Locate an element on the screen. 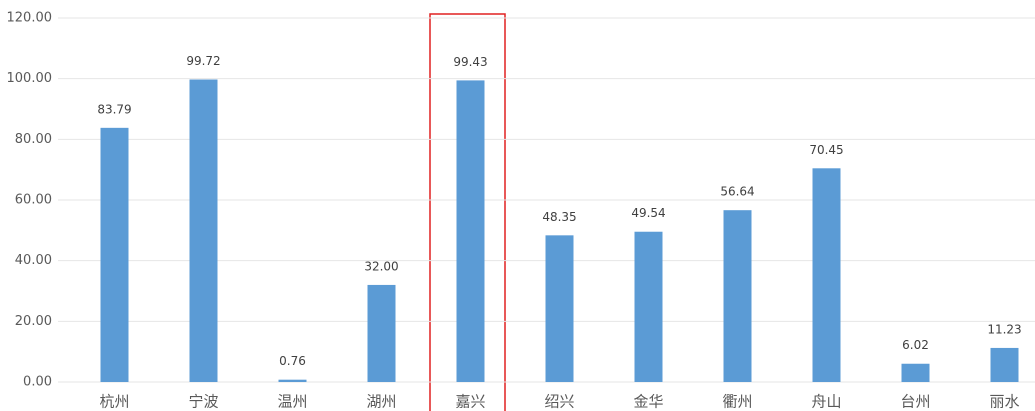  value-label: 99.43 is located at coordinates (470, 62).